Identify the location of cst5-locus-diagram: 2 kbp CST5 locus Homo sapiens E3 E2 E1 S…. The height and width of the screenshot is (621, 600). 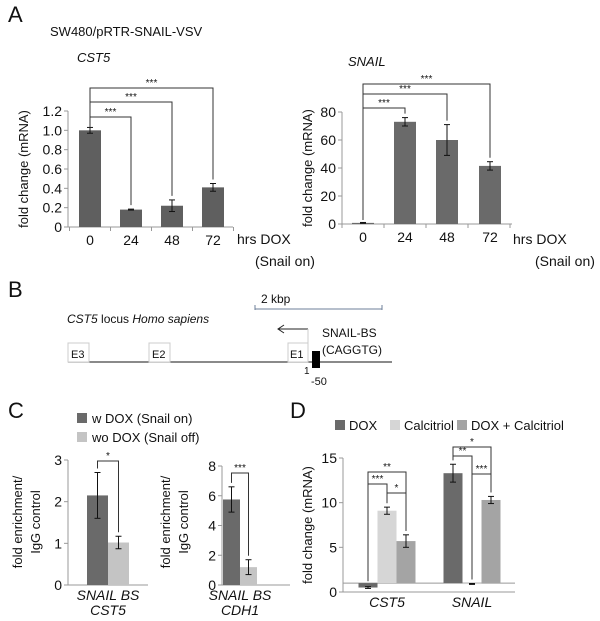
(229, 340).